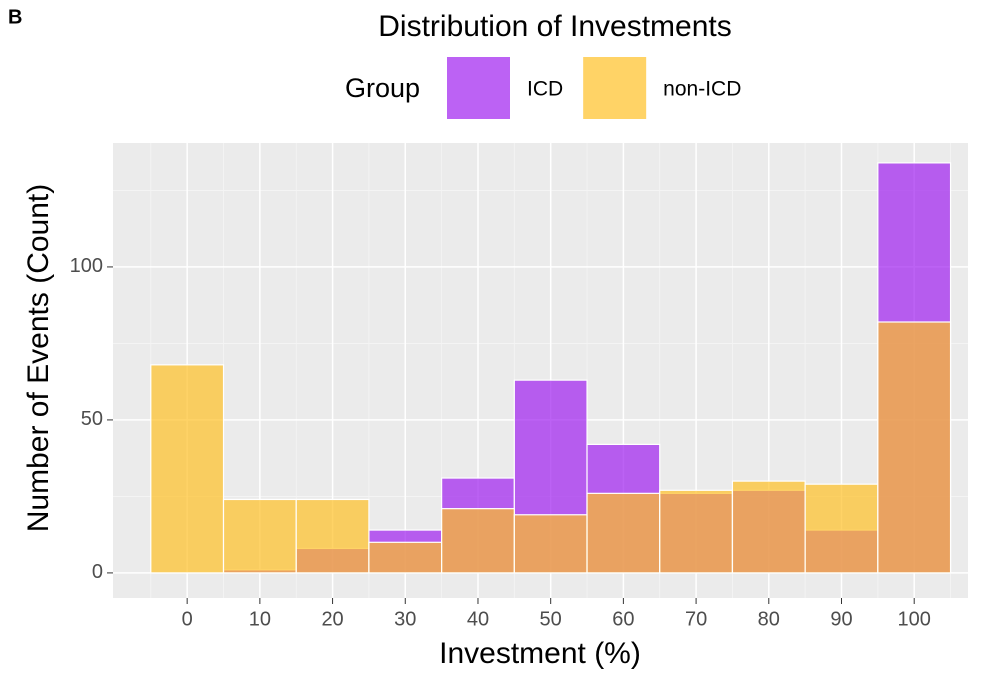  I want to click on x-tick-label: 0, so click(187, 619).